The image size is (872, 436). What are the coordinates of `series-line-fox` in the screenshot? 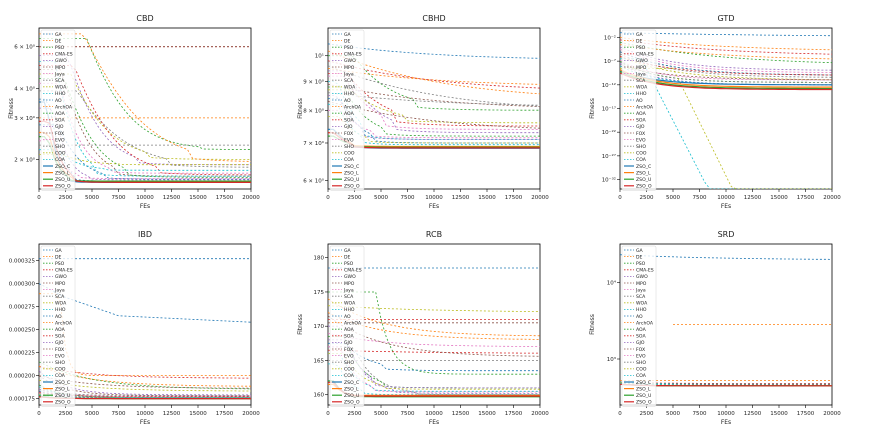 It's located at (145, 382).